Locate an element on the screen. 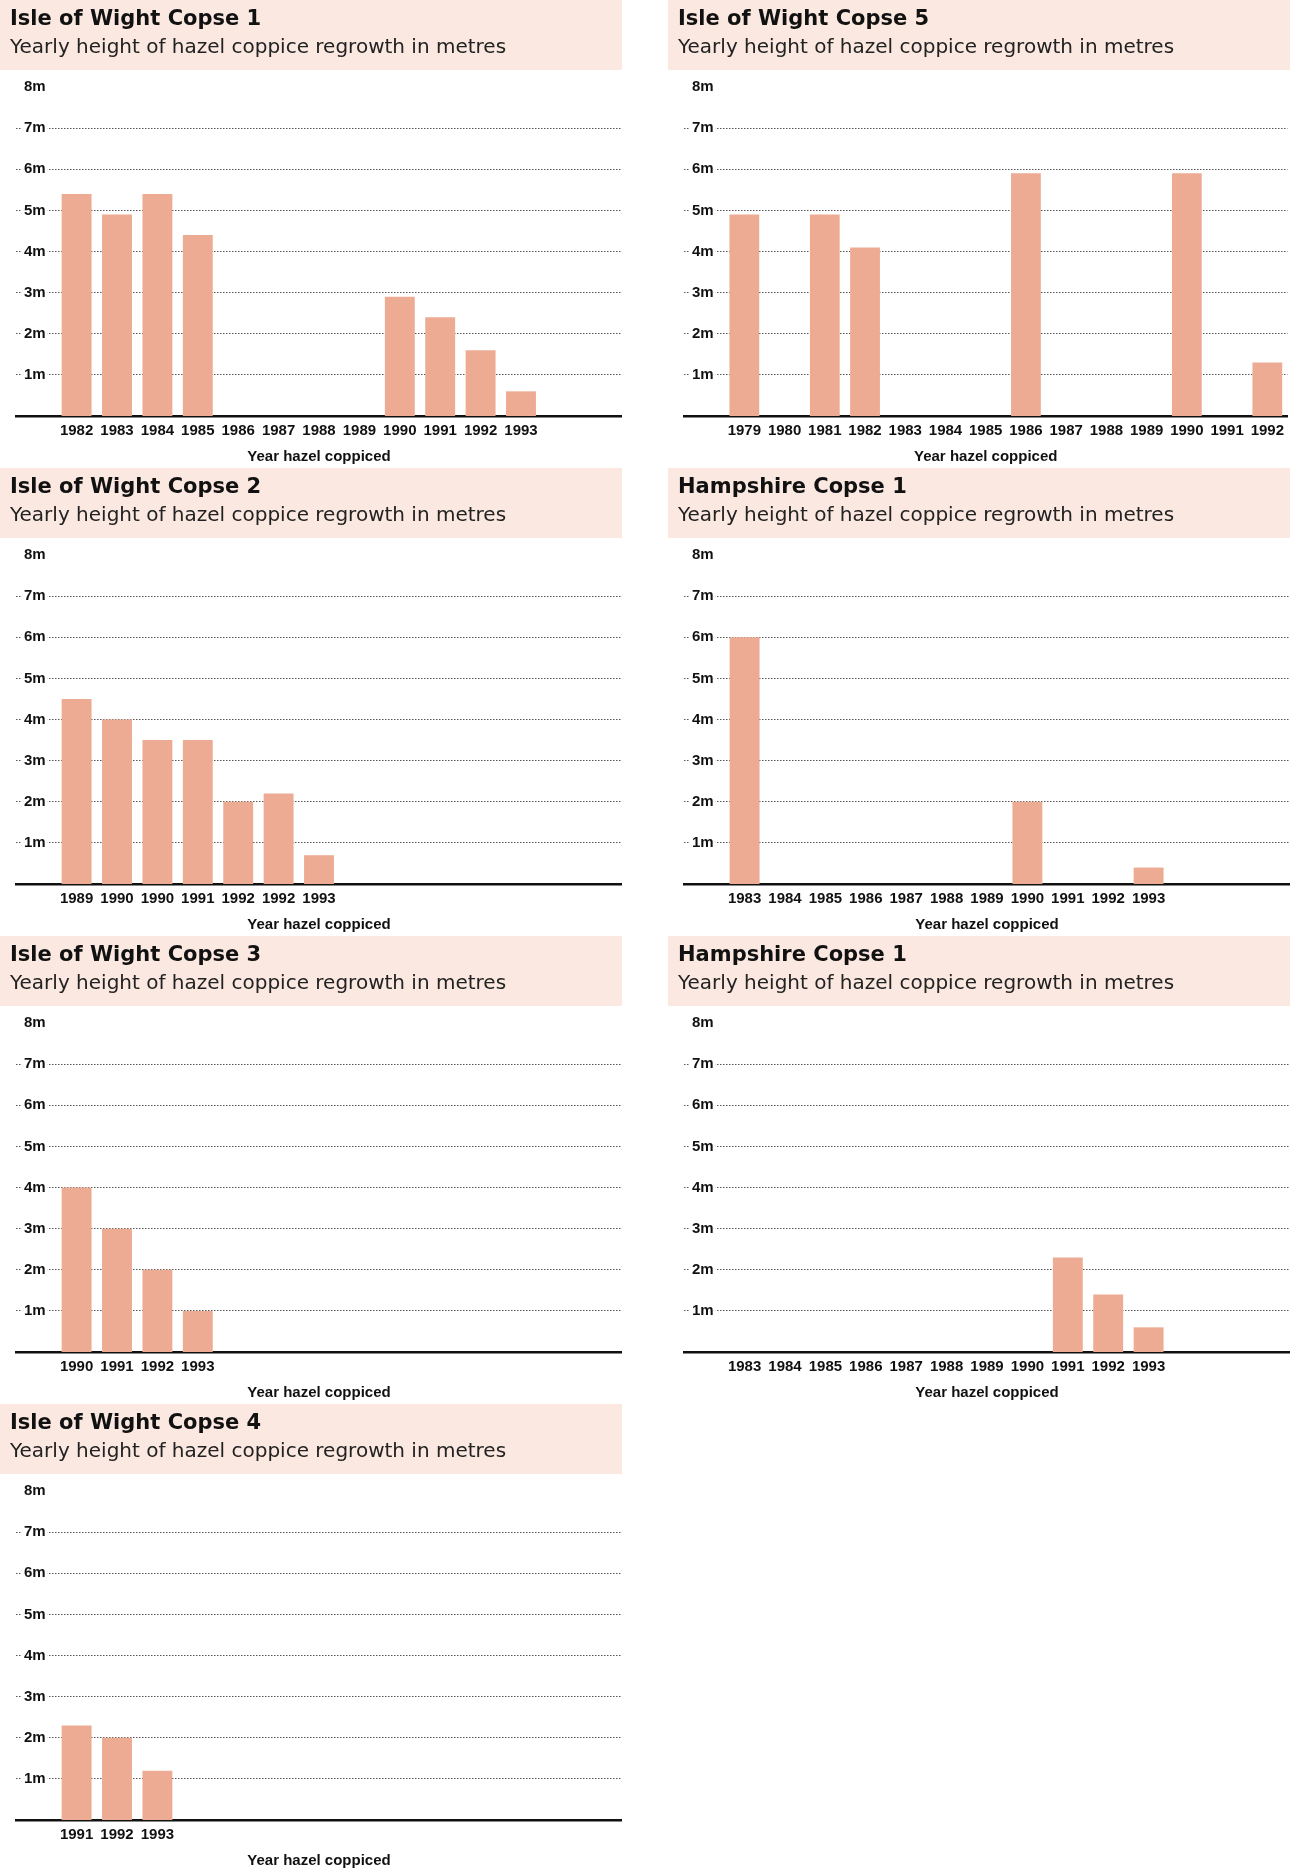  chart-title: Hampshire Copse 1 is located at coordinates (793, 954).